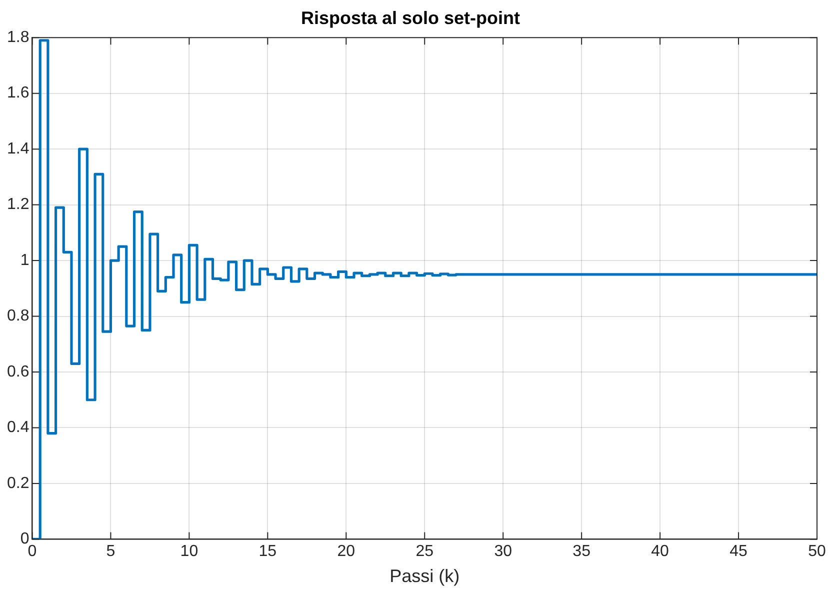  Describe the element at coordinates (18, 371) in the screenshot. I see `y-tick-label: 0.6` at that location.